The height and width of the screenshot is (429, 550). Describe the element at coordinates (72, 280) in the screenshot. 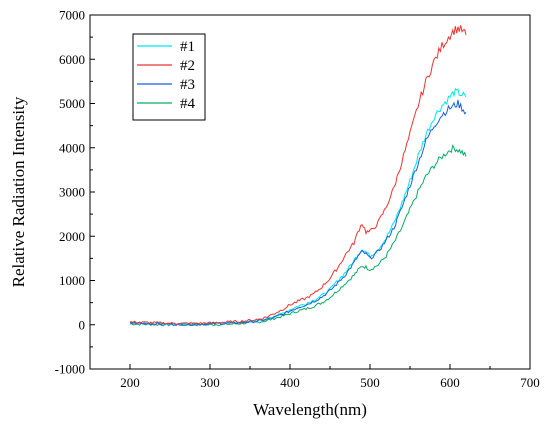

I see `y-tick-label: 1000` at that location.